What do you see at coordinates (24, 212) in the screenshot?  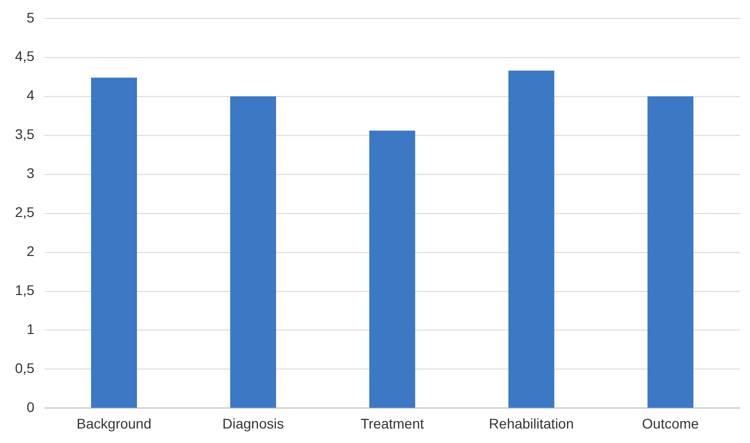 I see `y-tick-label: 2,5` at bounding box center [24, 212].